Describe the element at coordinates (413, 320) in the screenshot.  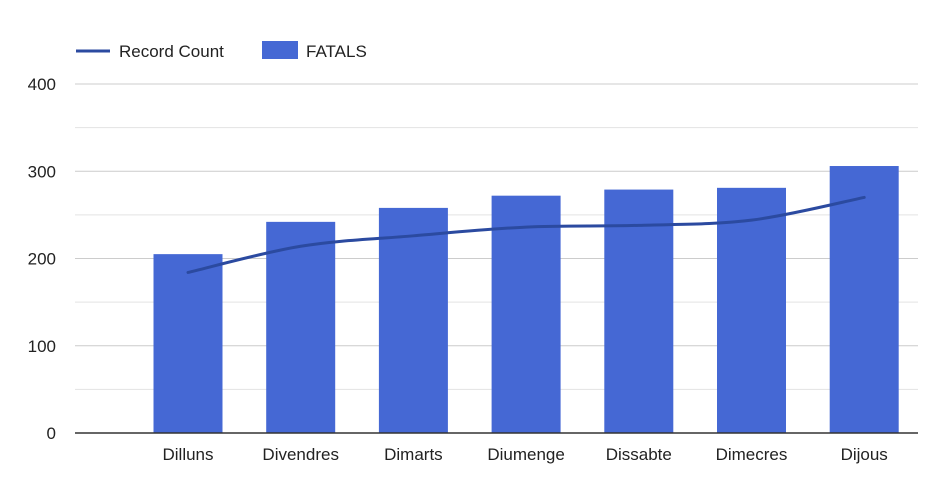
I see `bar-dimarts` at that location.